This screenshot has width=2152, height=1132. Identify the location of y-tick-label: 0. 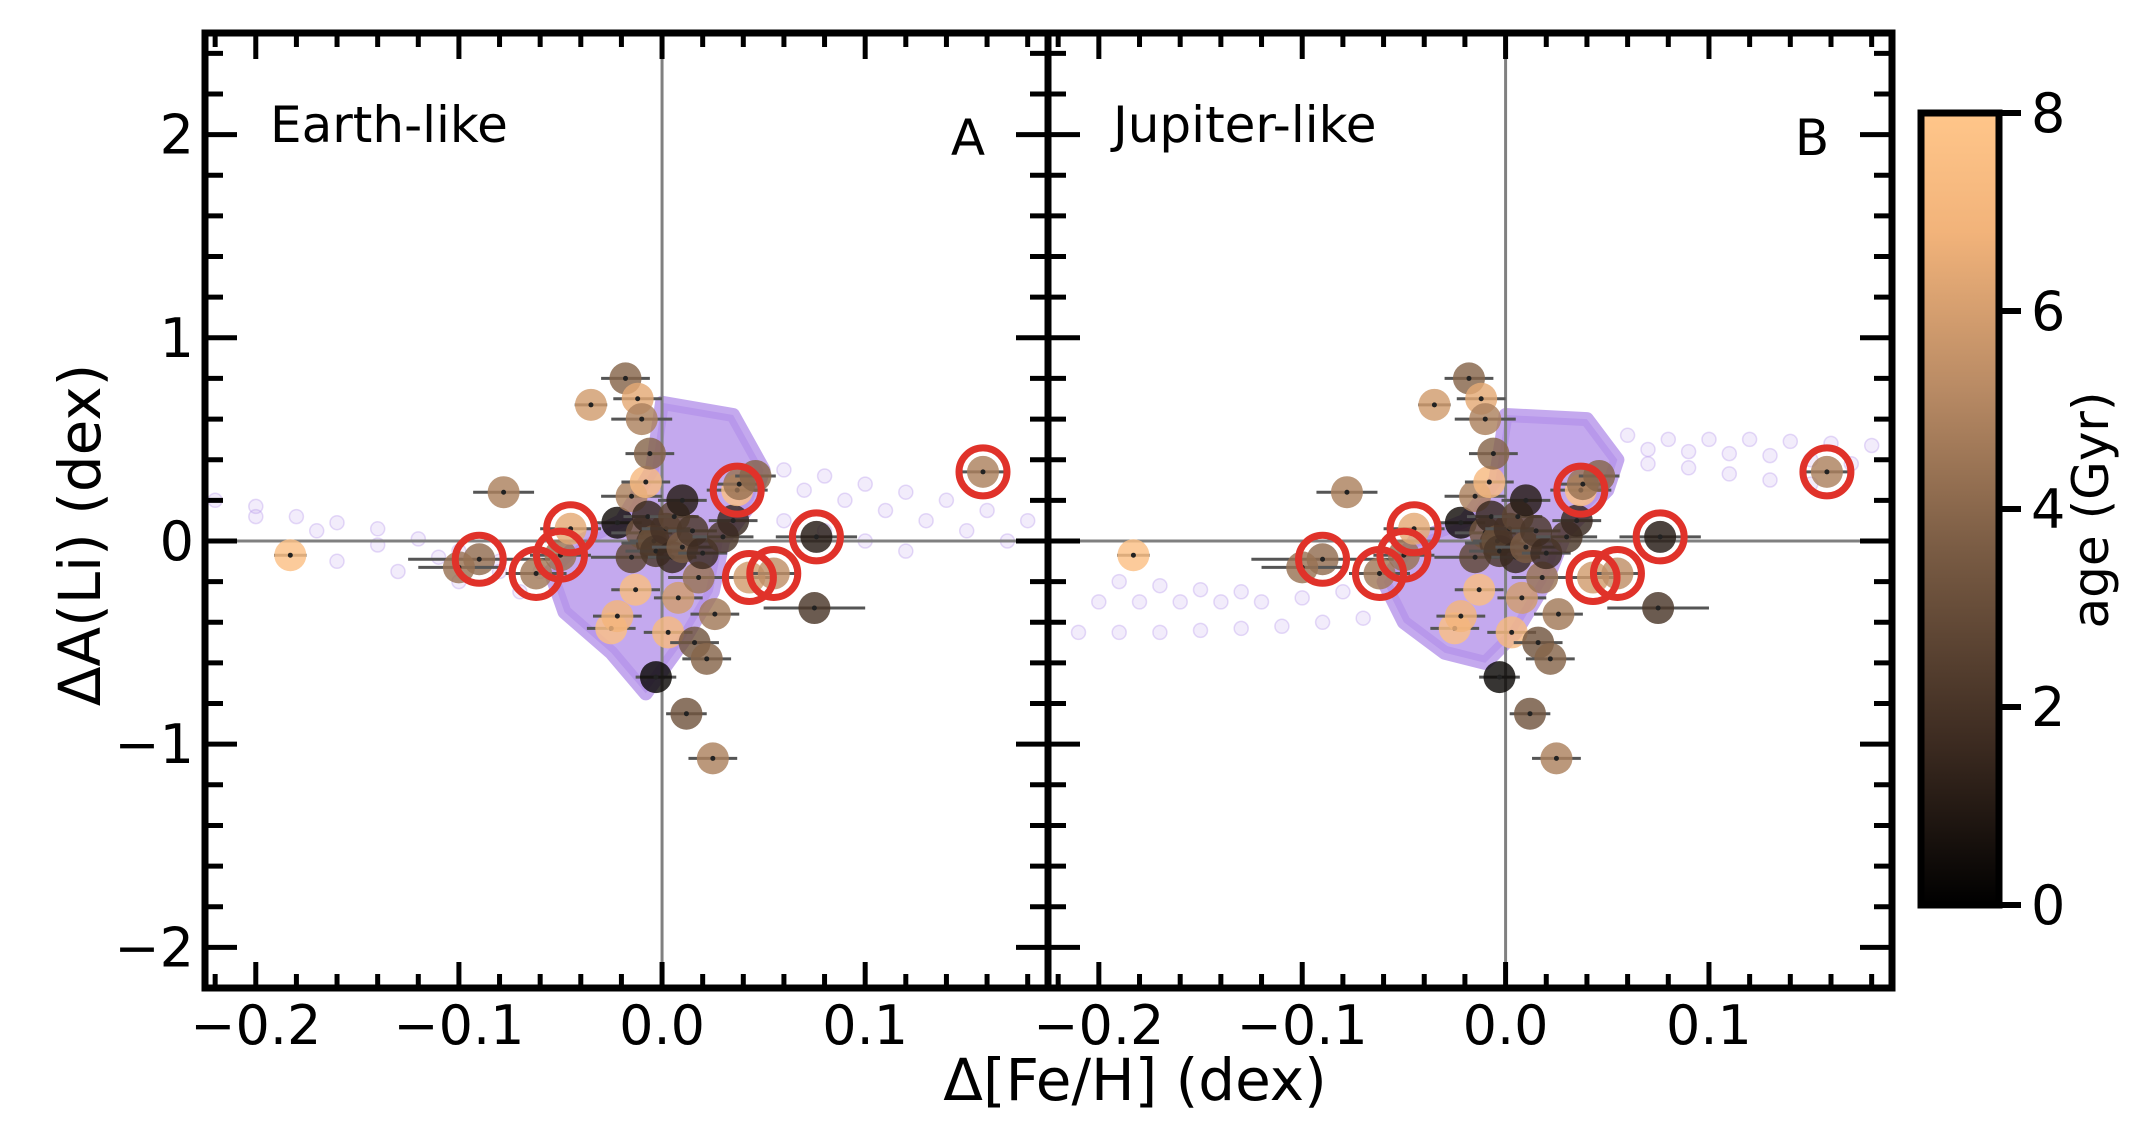
(177, 541).